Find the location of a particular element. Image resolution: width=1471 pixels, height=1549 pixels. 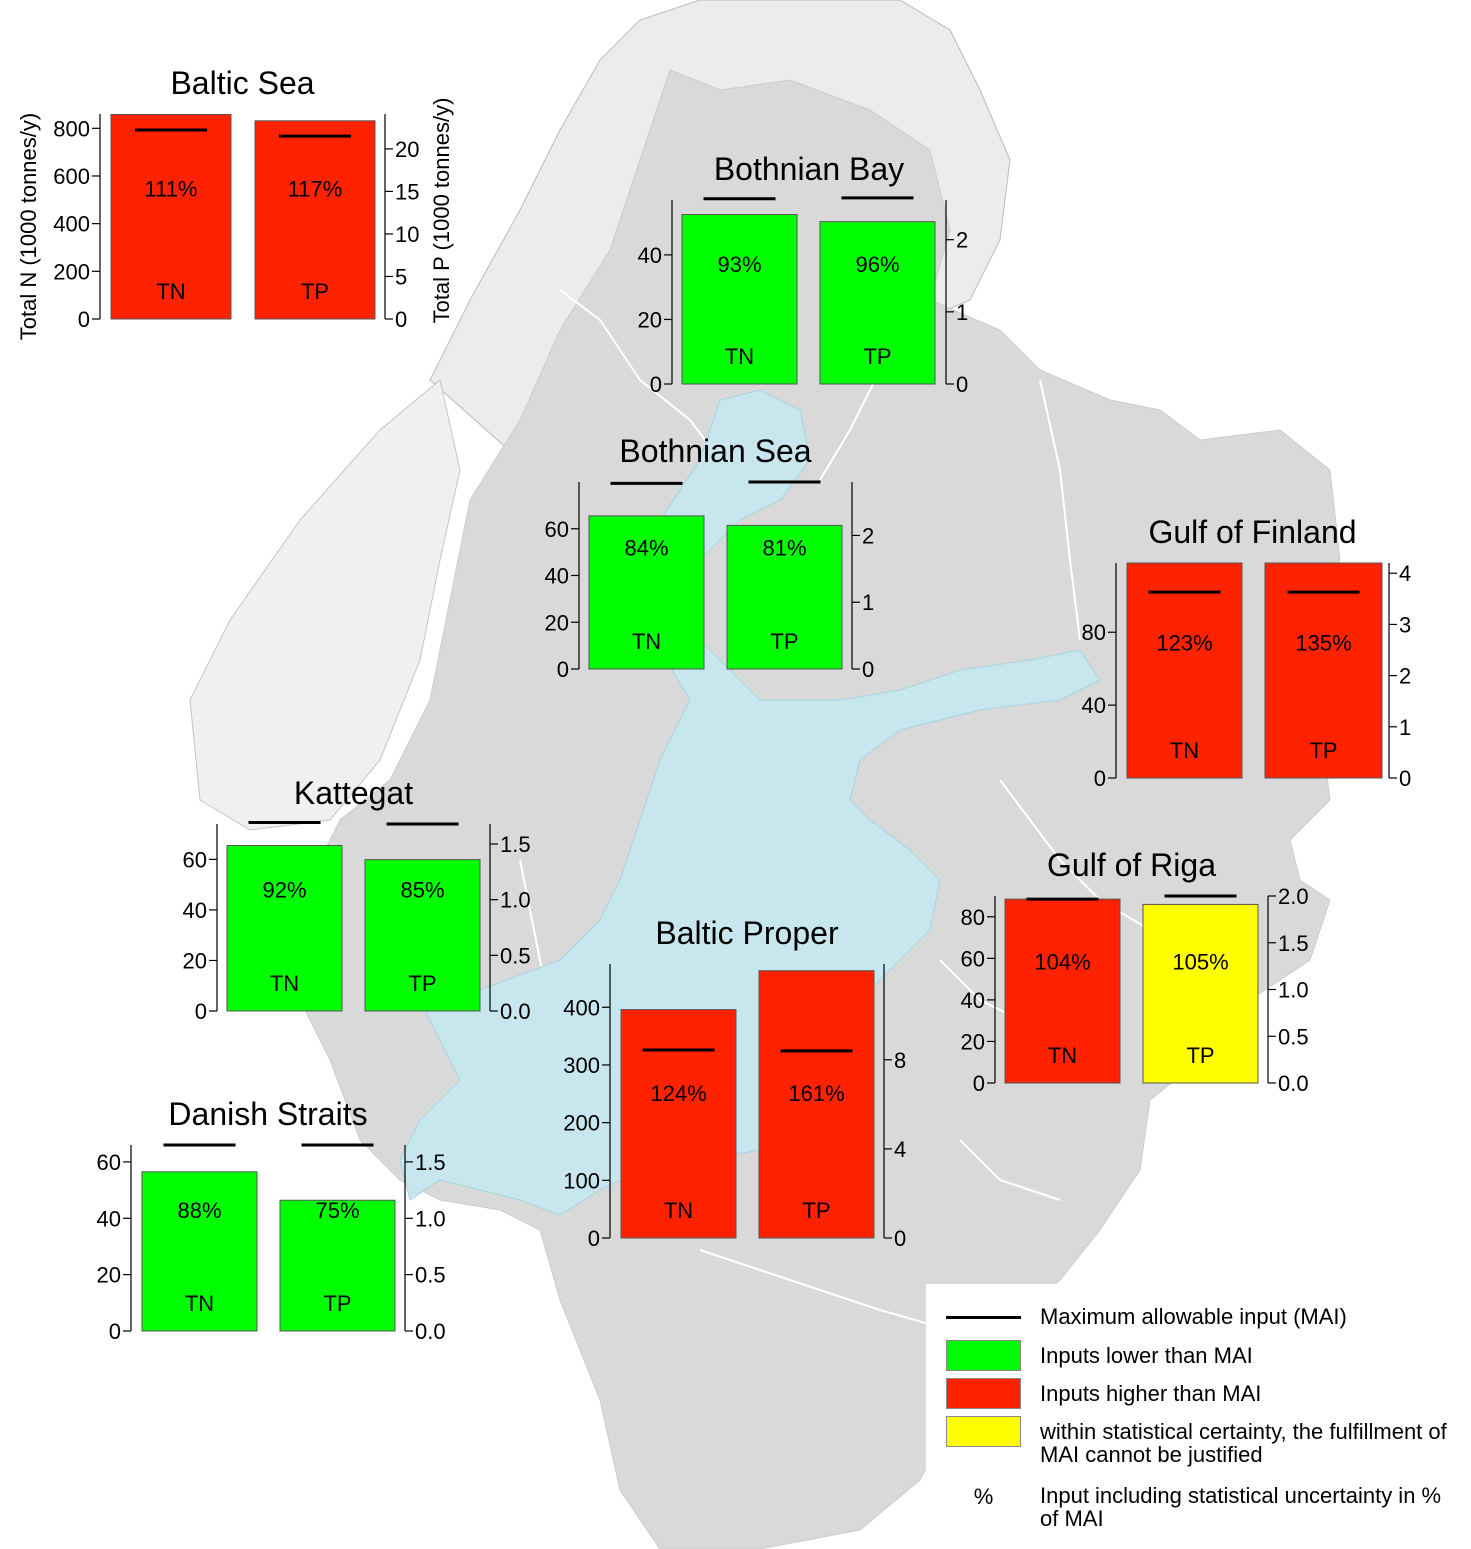

chart-title: Bothnian Sea is located at coordinates (715, 451).